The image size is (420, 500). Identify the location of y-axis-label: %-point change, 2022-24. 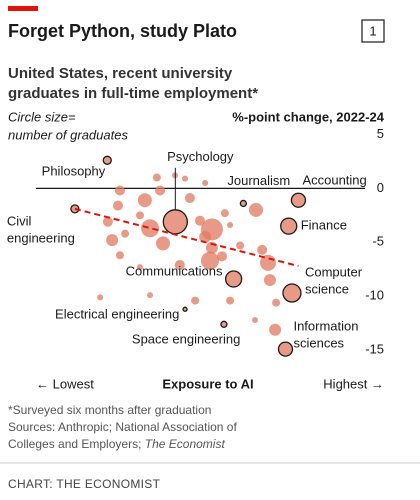
(308, 116).